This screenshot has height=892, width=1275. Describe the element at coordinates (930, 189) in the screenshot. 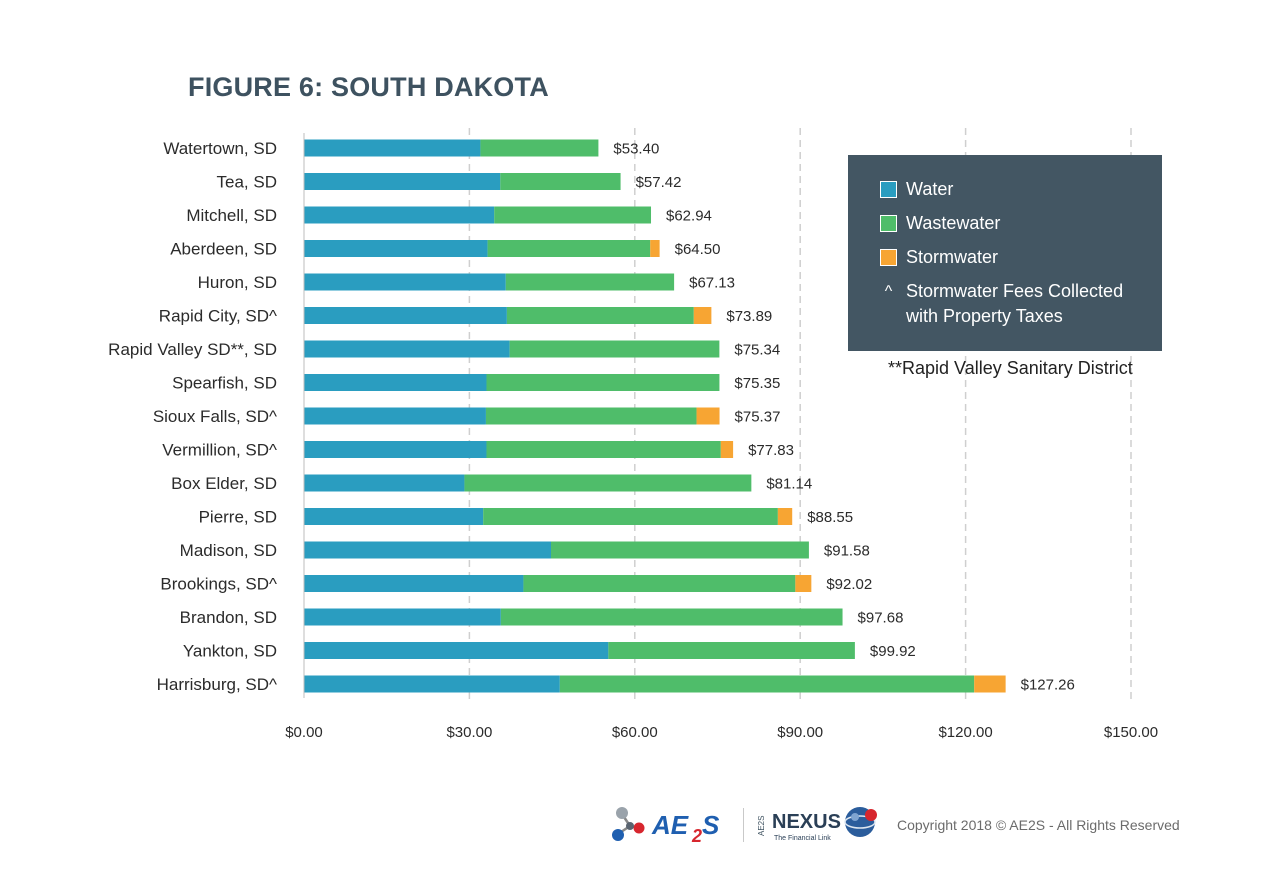

I see `legend-label-water: Water` at that location.